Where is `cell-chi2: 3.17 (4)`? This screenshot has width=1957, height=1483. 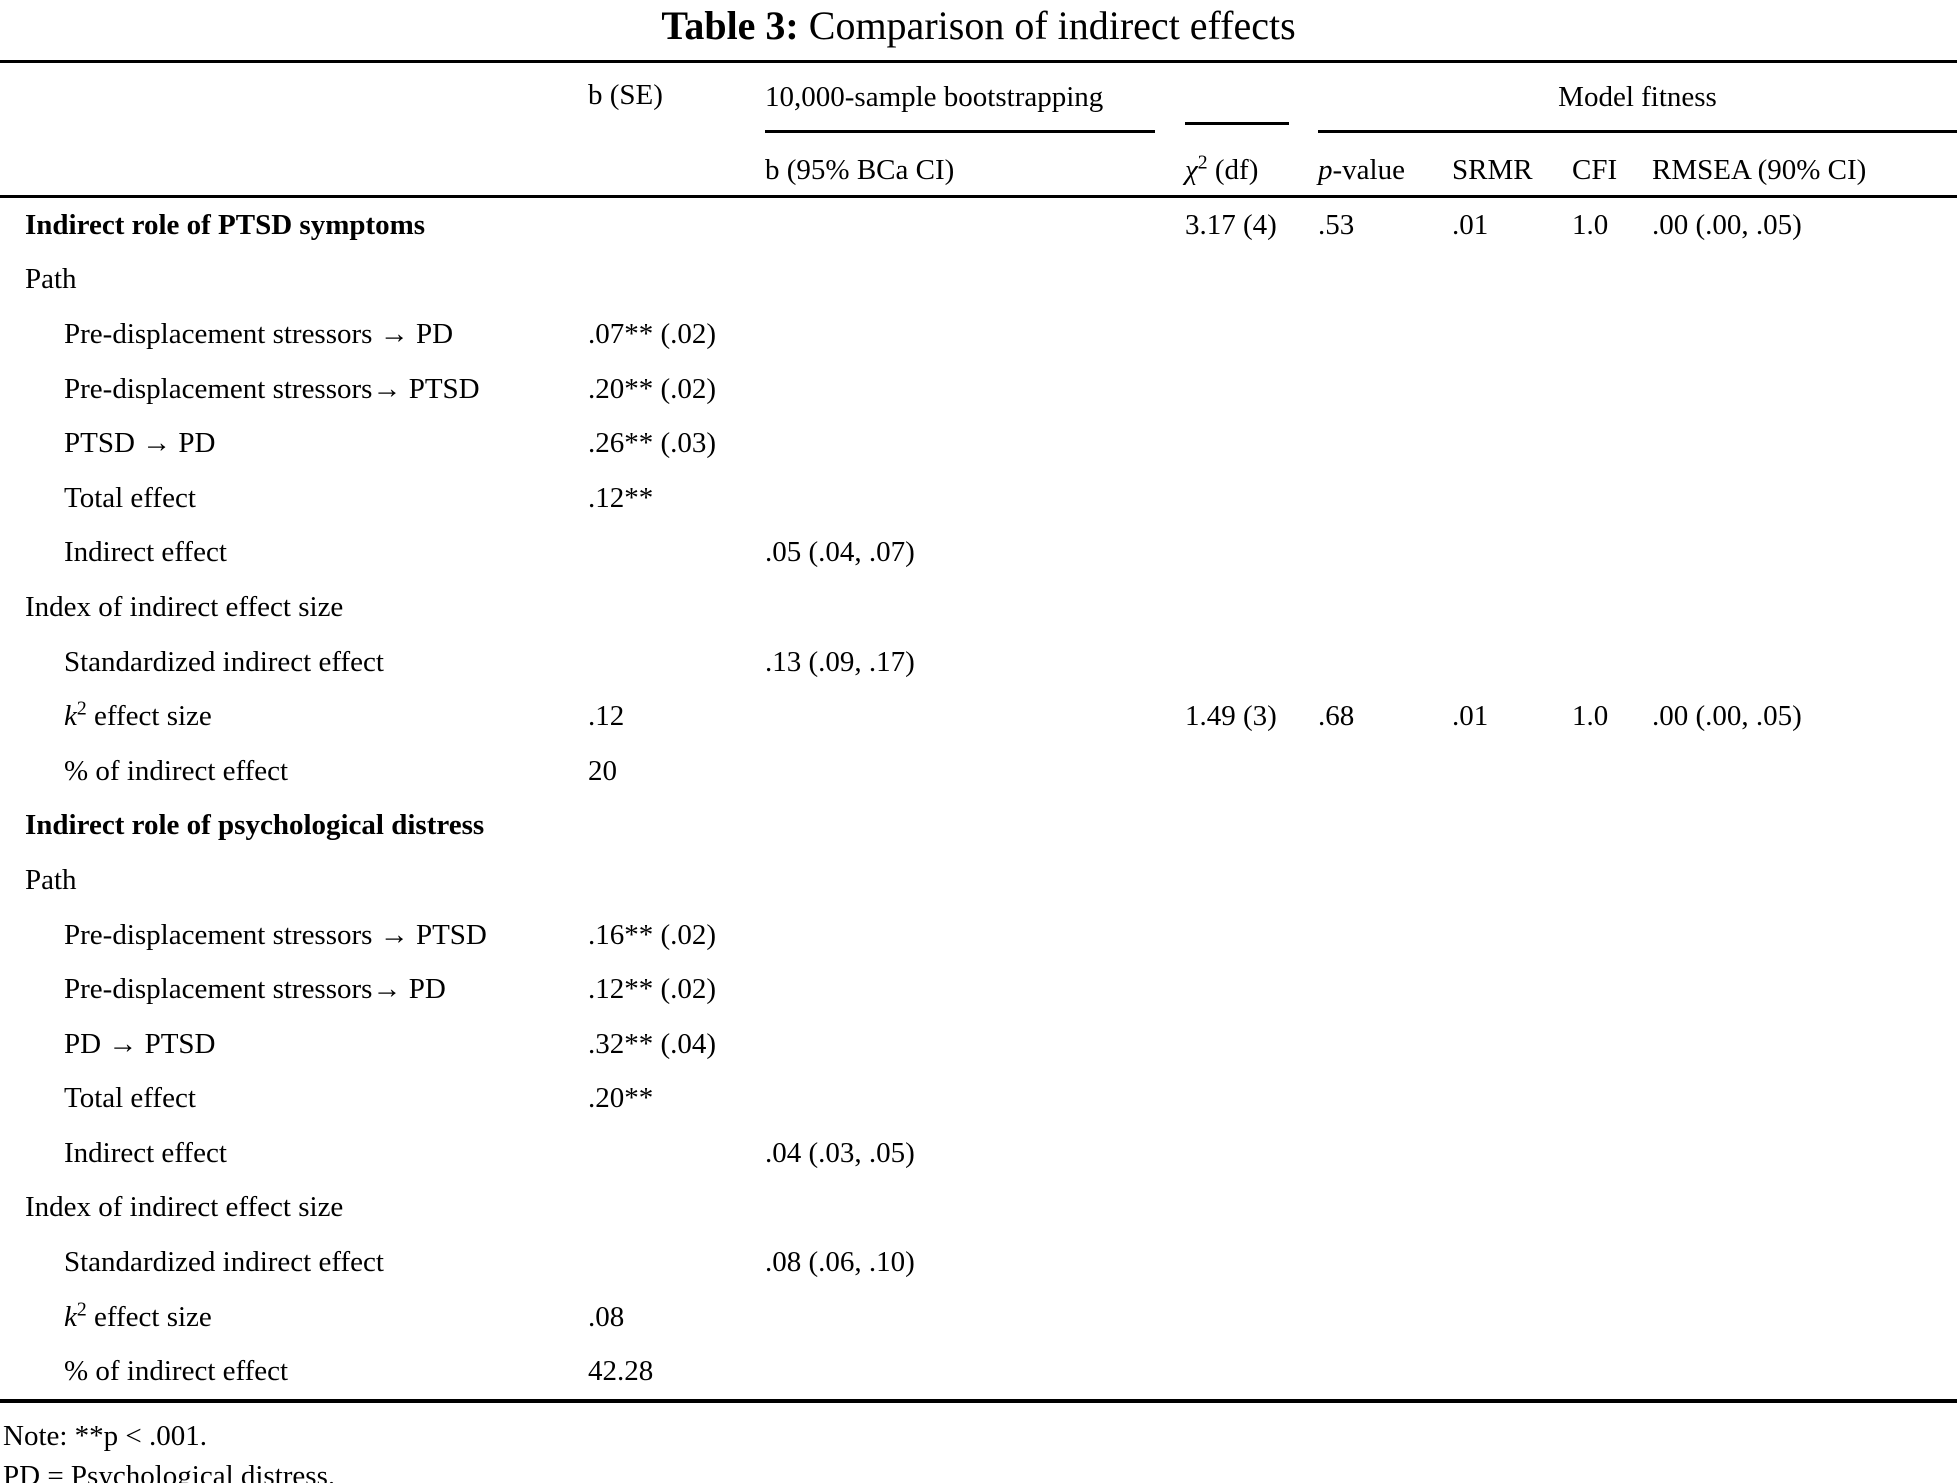
cell-chi2: 3.17 (4) is located at coordinates (1231, 224).